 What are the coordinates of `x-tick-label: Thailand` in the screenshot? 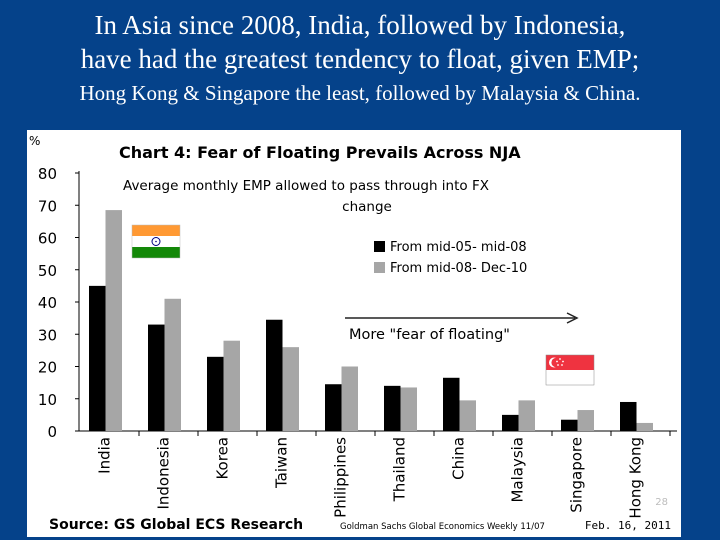 It's located at (400, 469).